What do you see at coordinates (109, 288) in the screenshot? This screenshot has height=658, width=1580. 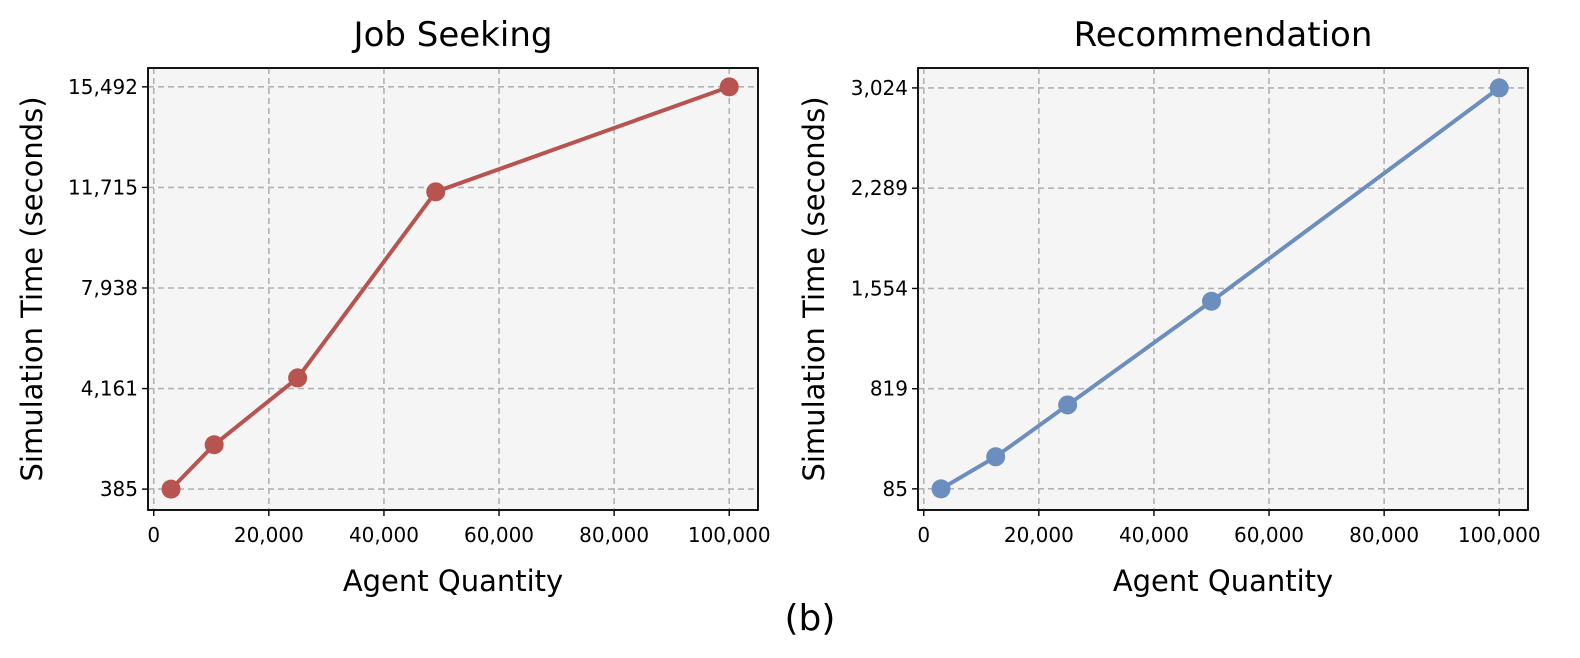 I see `y-tick-label: 7,938` at bounding box center [109, 288].